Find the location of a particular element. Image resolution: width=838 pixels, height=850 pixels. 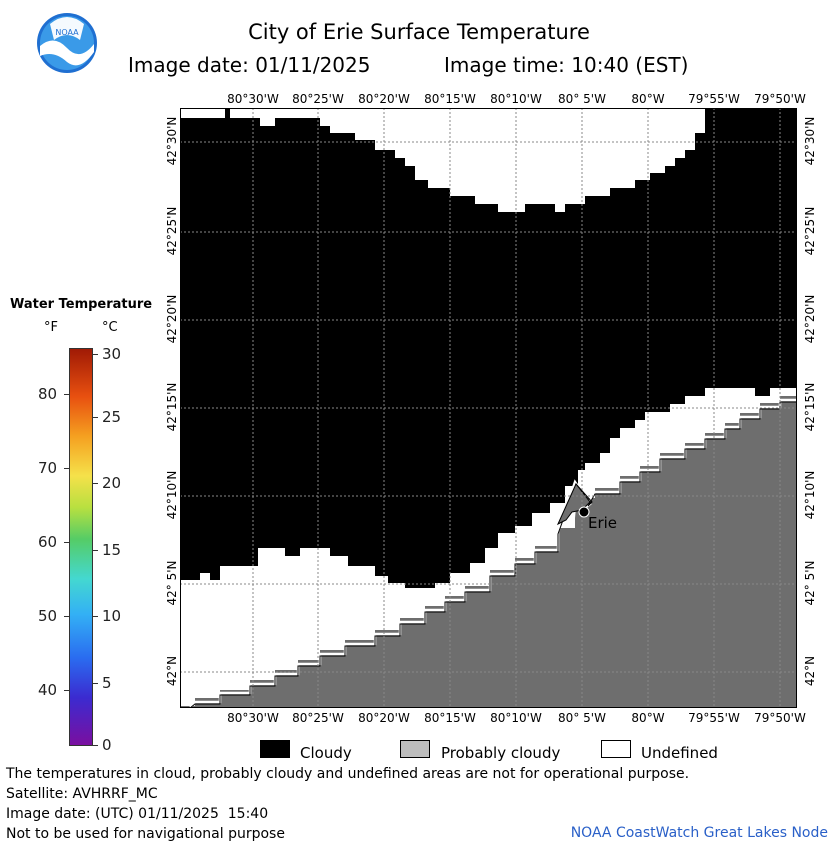

fahrenheit-tick-label: 70 is located at coordinates (48, 468).